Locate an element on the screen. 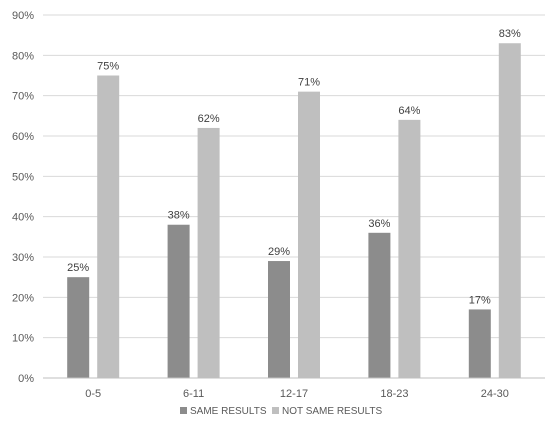  y-tick-label: 10% is located at coordinates (23, 339).